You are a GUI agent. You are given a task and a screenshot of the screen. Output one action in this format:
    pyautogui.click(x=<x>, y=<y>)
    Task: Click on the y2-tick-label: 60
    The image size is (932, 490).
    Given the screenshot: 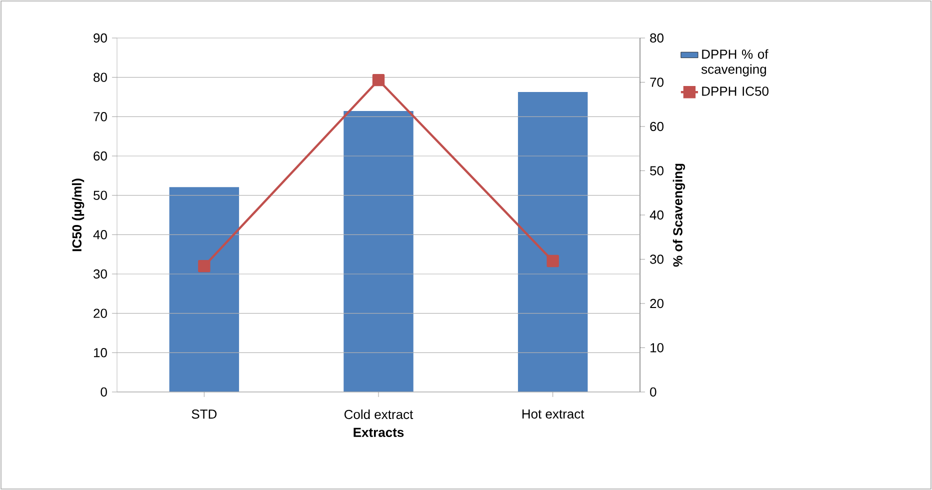 What is the action you would take?
    pyautogui.click(x=657, y=127)
    